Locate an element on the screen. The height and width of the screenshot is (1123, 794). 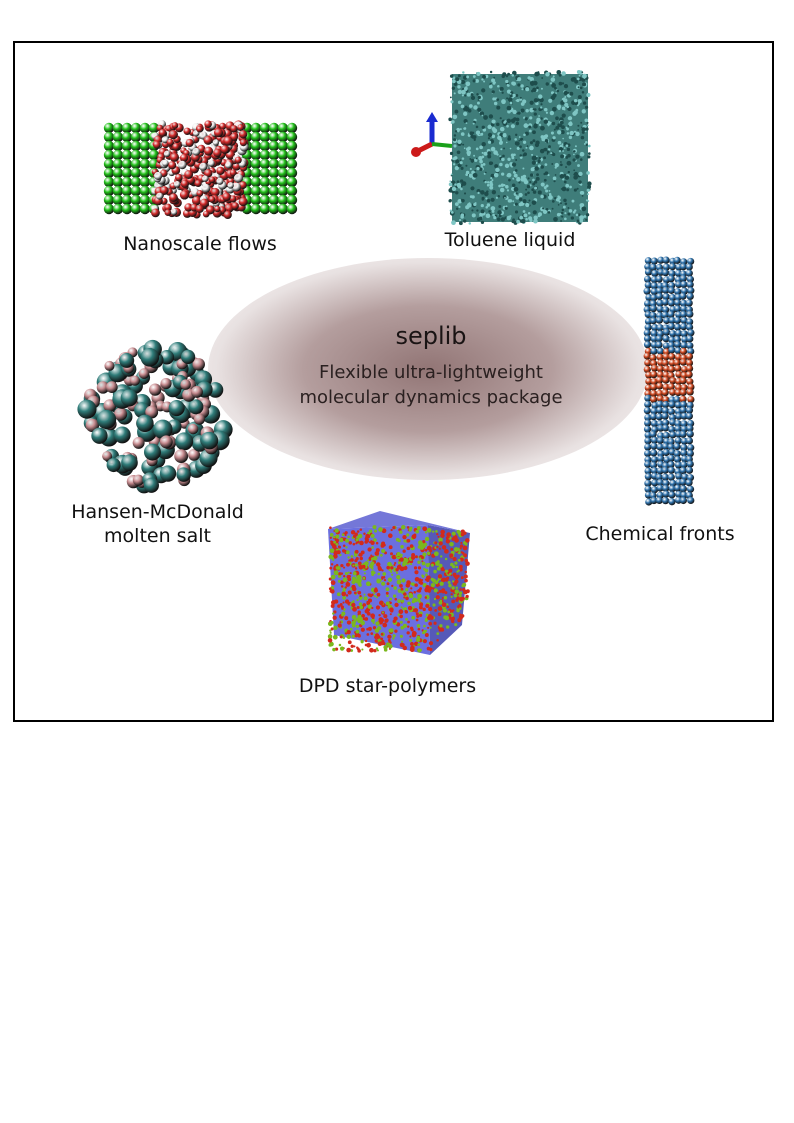
chemical-fronts-label: Chemical fronts is located at coordinates (660, 534).